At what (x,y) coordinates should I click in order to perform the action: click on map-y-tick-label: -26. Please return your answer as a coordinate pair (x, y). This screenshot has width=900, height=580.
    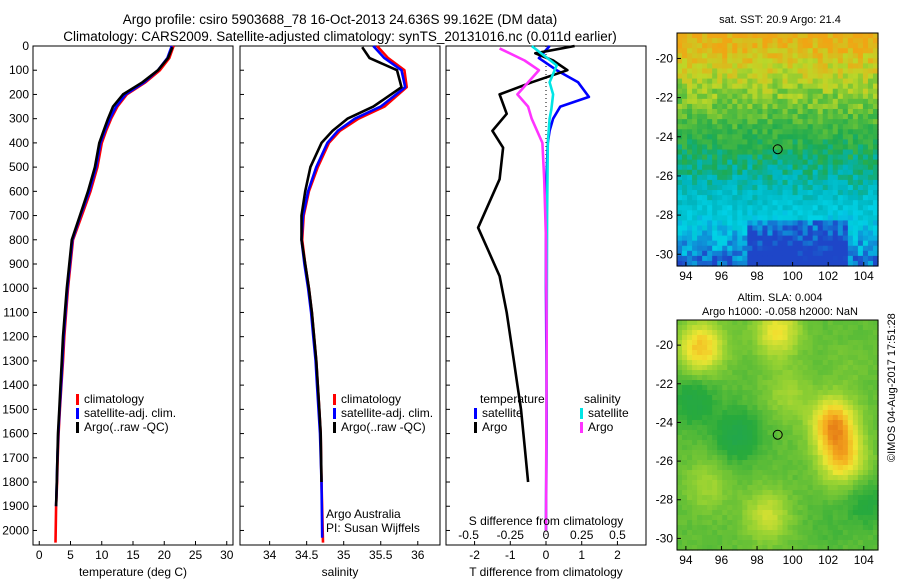
    Looking at the image, I should click on (665, 461).